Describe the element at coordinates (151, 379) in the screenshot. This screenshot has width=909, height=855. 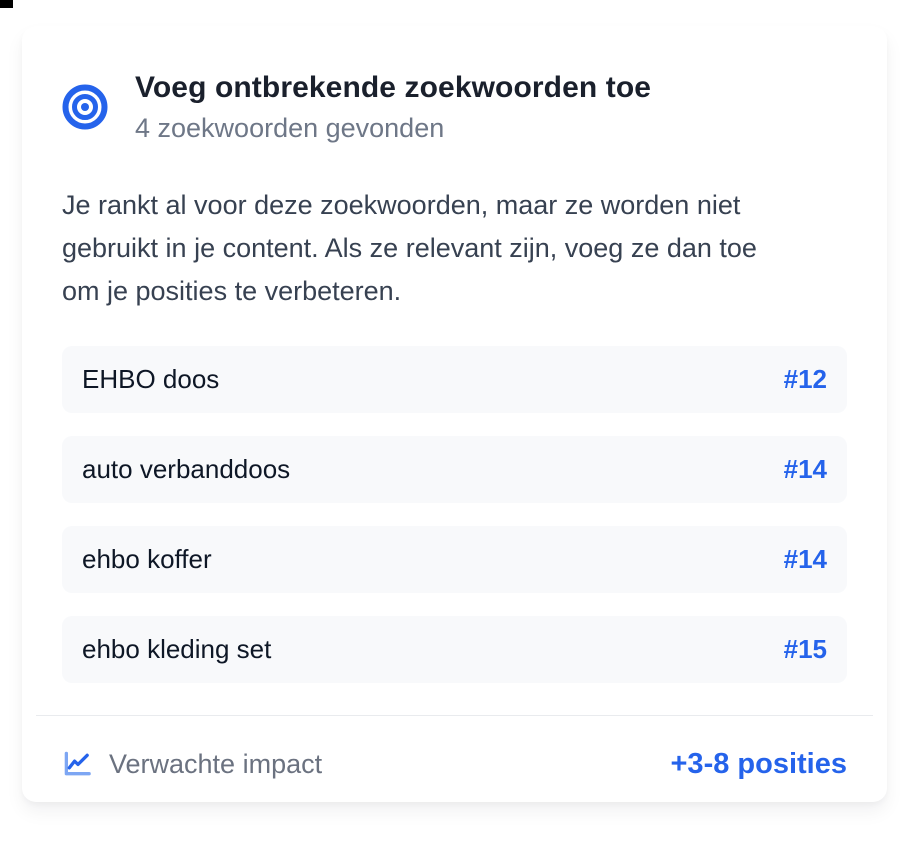
I see `keyword-term: EHBO doos` at that location.